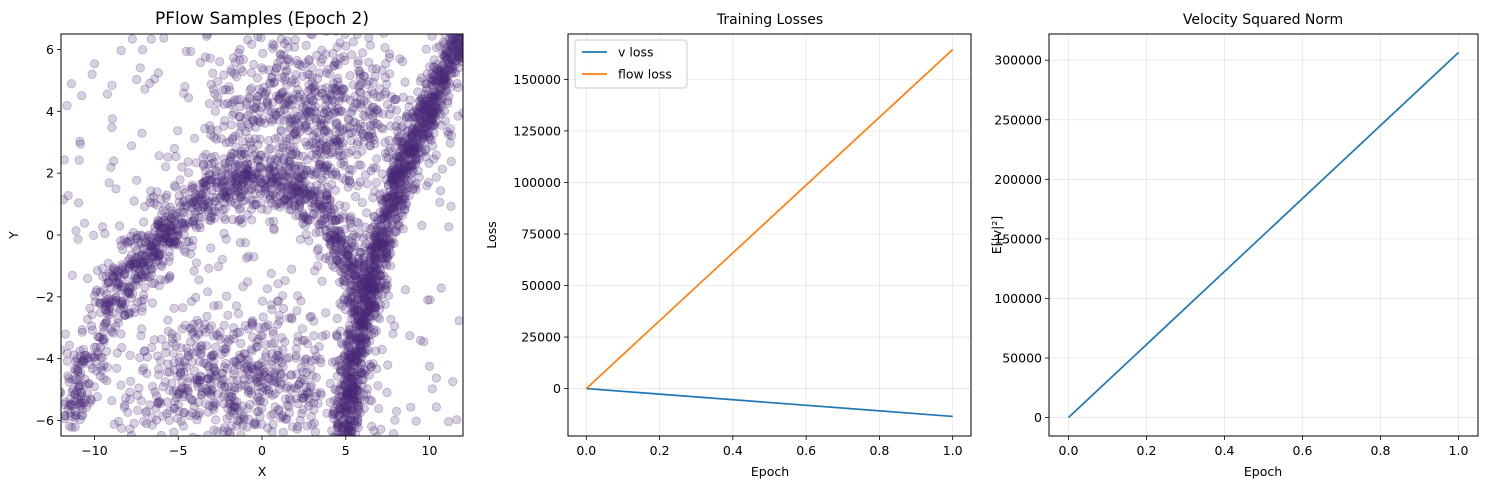  What do you see at coordinates (879, 450) in the screenshot?
I see `x-tick-label: 0.8` at bounding box center [879, 450].